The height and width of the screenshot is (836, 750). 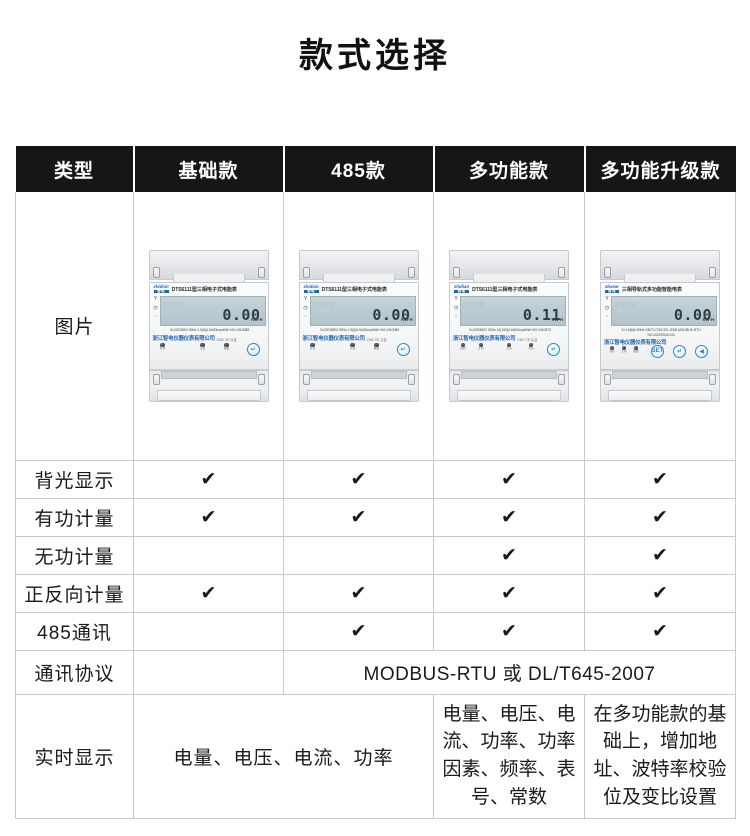 I want to click on check-485comm-basic, so click(x=208, y=631).